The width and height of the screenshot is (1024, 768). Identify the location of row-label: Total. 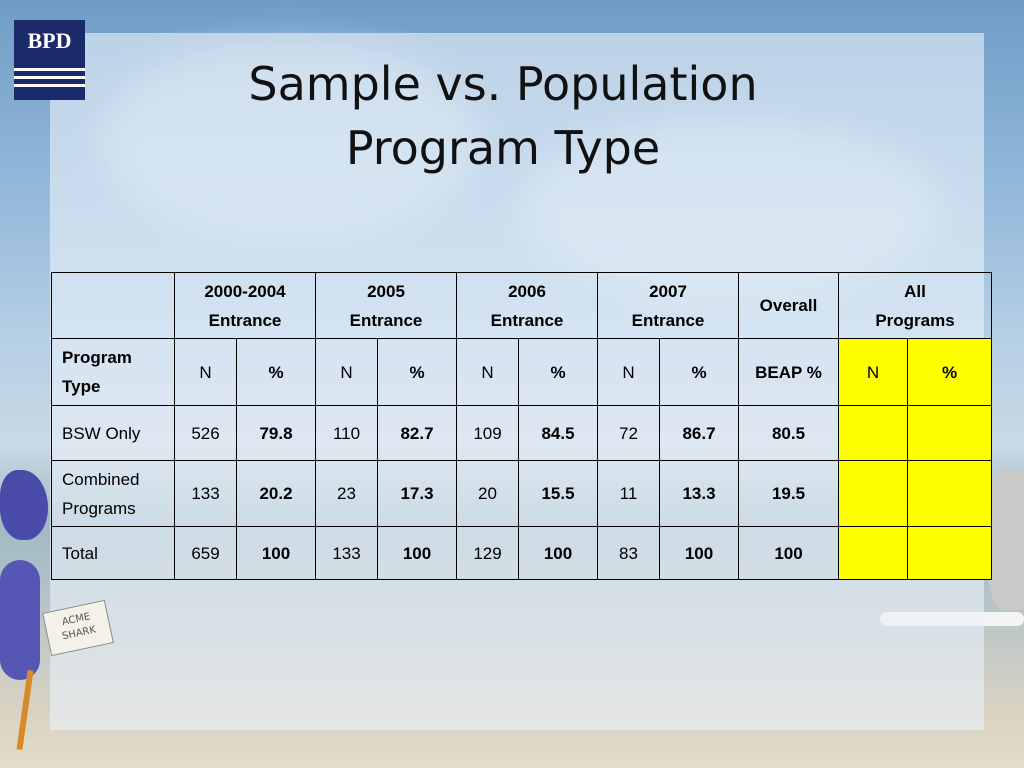
(113, 553).